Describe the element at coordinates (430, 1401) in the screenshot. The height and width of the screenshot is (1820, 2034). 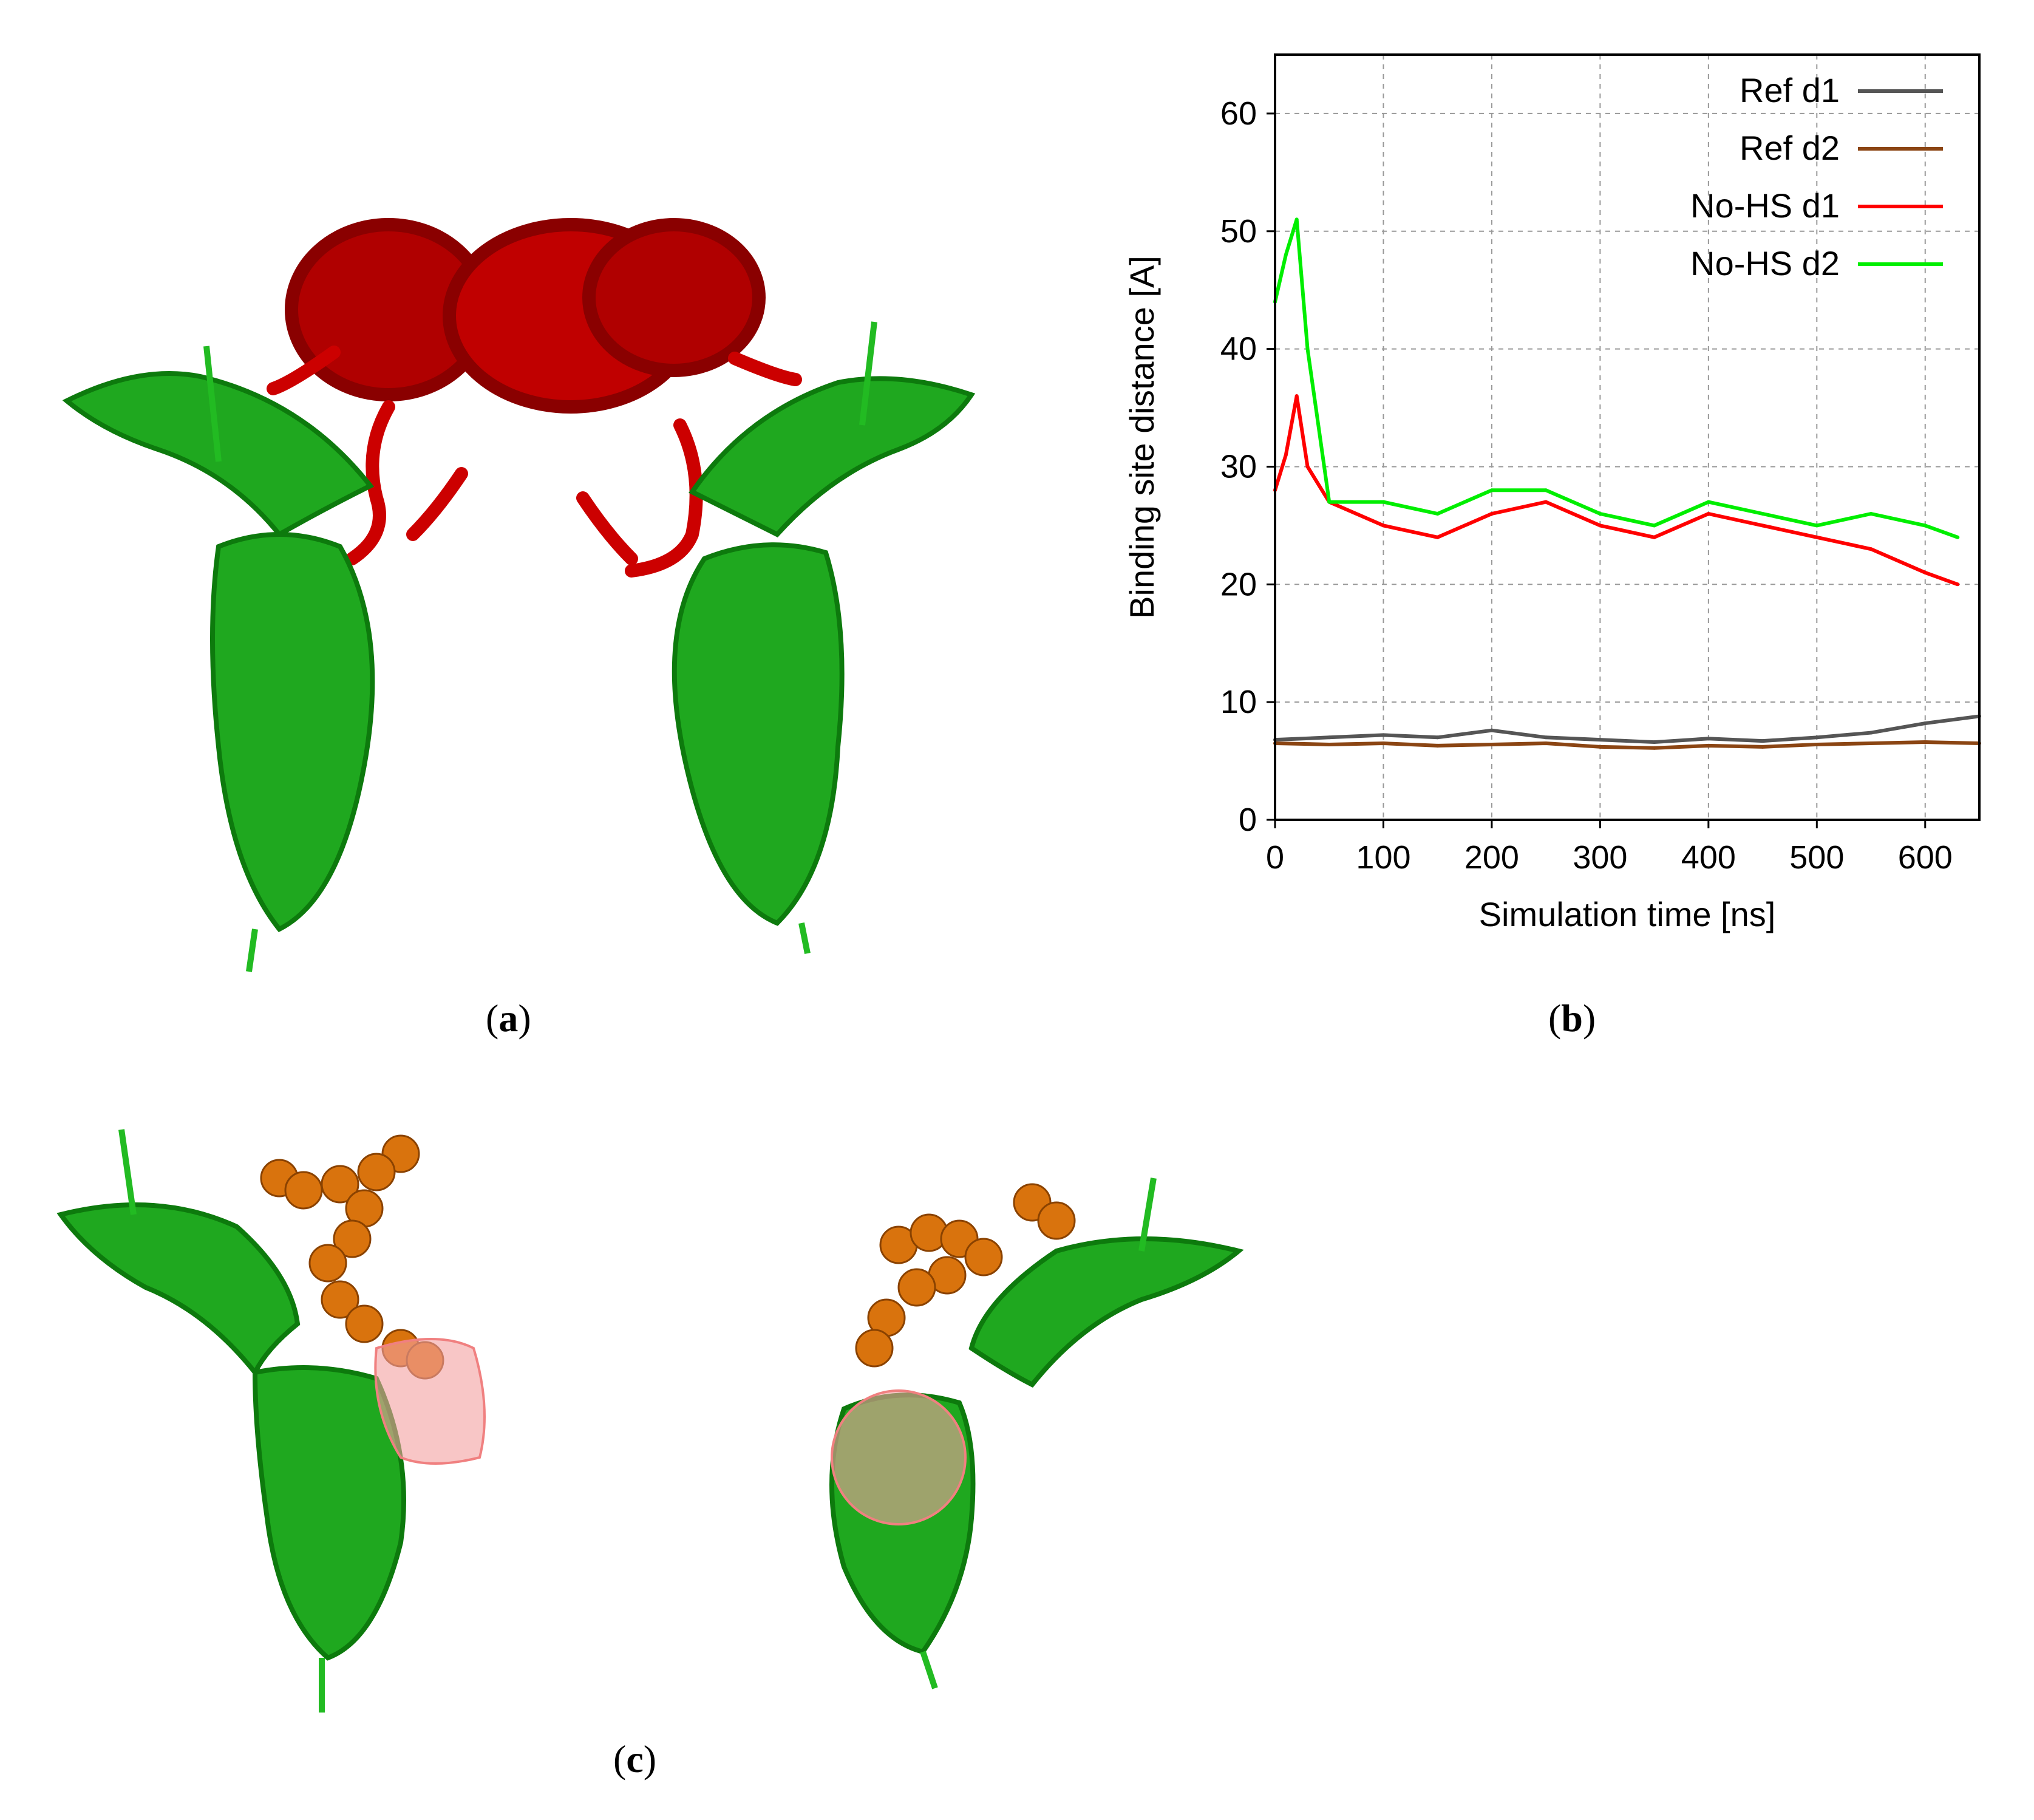
I see `mesh-surface-left` at that location.